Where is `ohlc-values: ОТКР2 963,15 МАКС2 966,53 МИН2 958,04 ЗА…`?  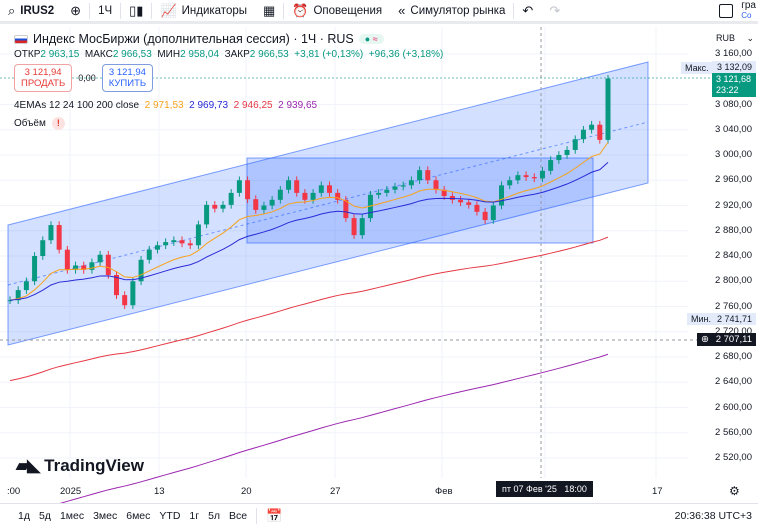 ohlc-values: ОТКР2 963,15 МАКС2 966,53 МИН2 958,04 ЗА… is located at coordinates (228, 54).